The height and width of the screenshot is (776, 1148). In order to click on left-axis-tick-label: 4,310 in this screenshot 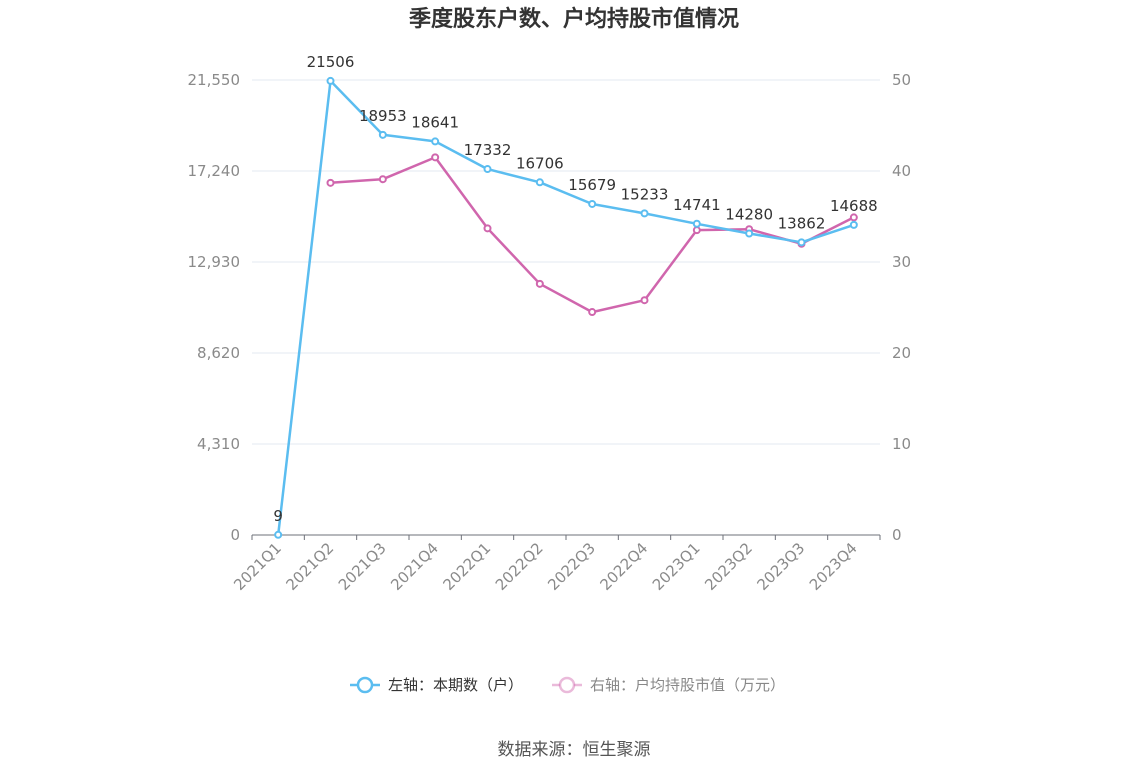, I will do `click(218, 444)`.